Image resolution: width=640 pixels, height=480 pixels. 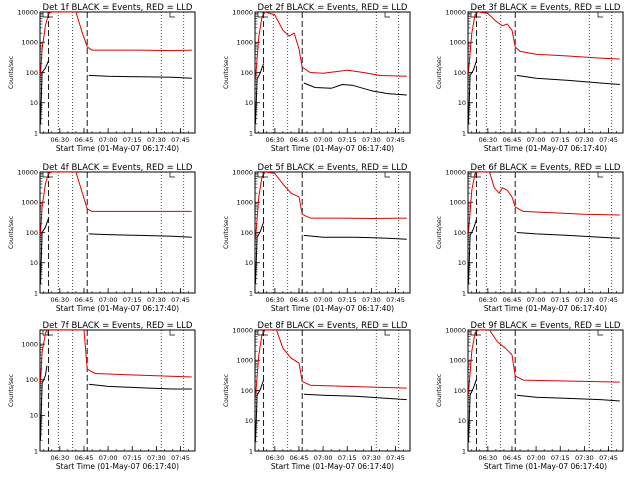 What do you see at coordinates (546, 8) in the screenshot?
I see `panel-title: Det 3f BLACK = Events, RED = LLD` at bounding box center [546, 8].